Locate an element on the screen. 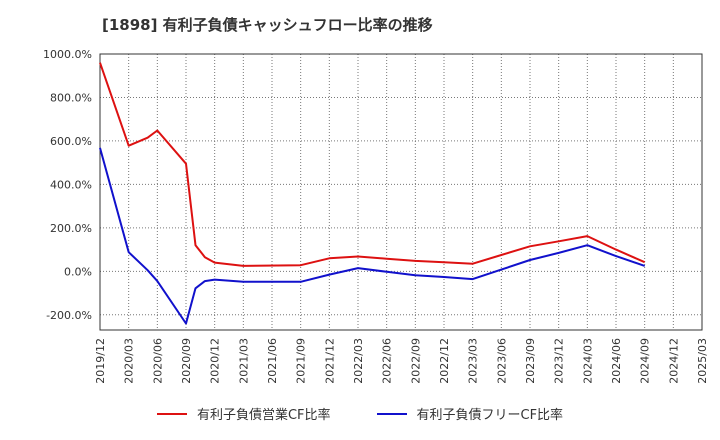 The image size is (720, 440). x-tick-label: 2023/12 is located at coordinates (559, 361).